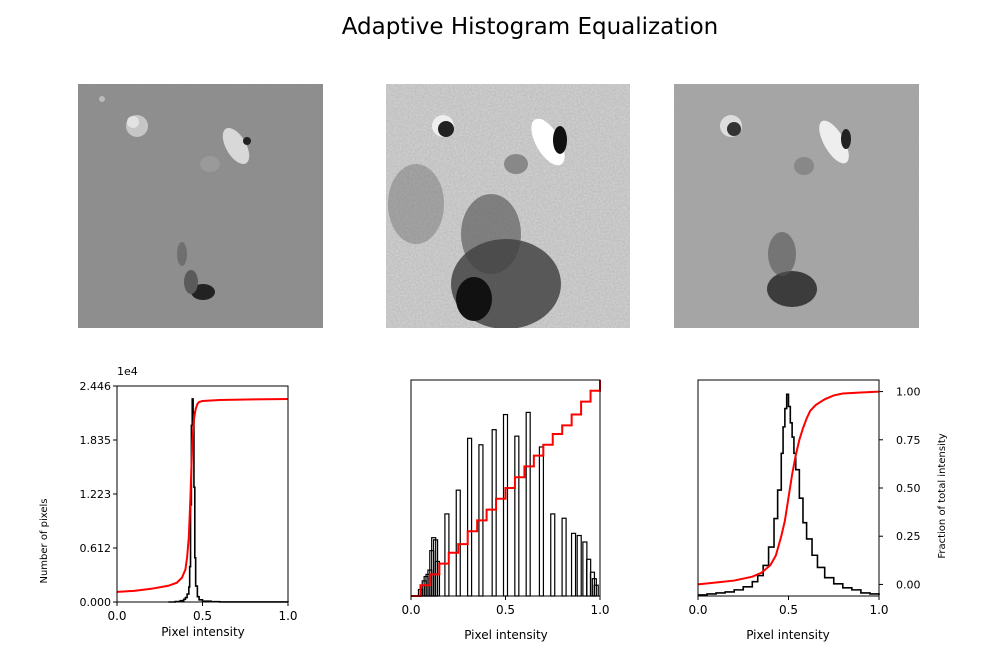 The image size is (993, 656). What do you see at coordinates (127, 372) in the screenshot?
I see `y-offset-text: 1e4` at bounding box center [127, 372].